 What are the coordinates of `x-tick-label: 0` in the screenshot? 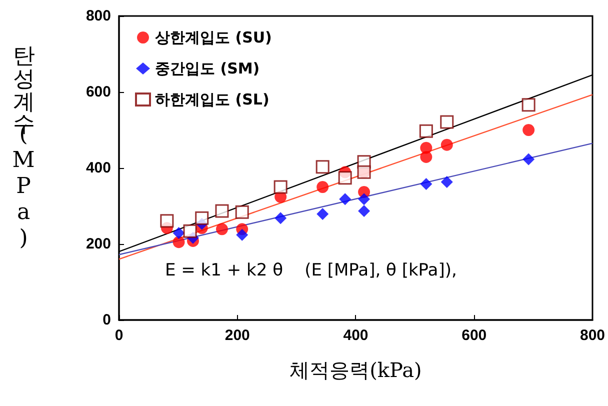 It's located at (119, 335).